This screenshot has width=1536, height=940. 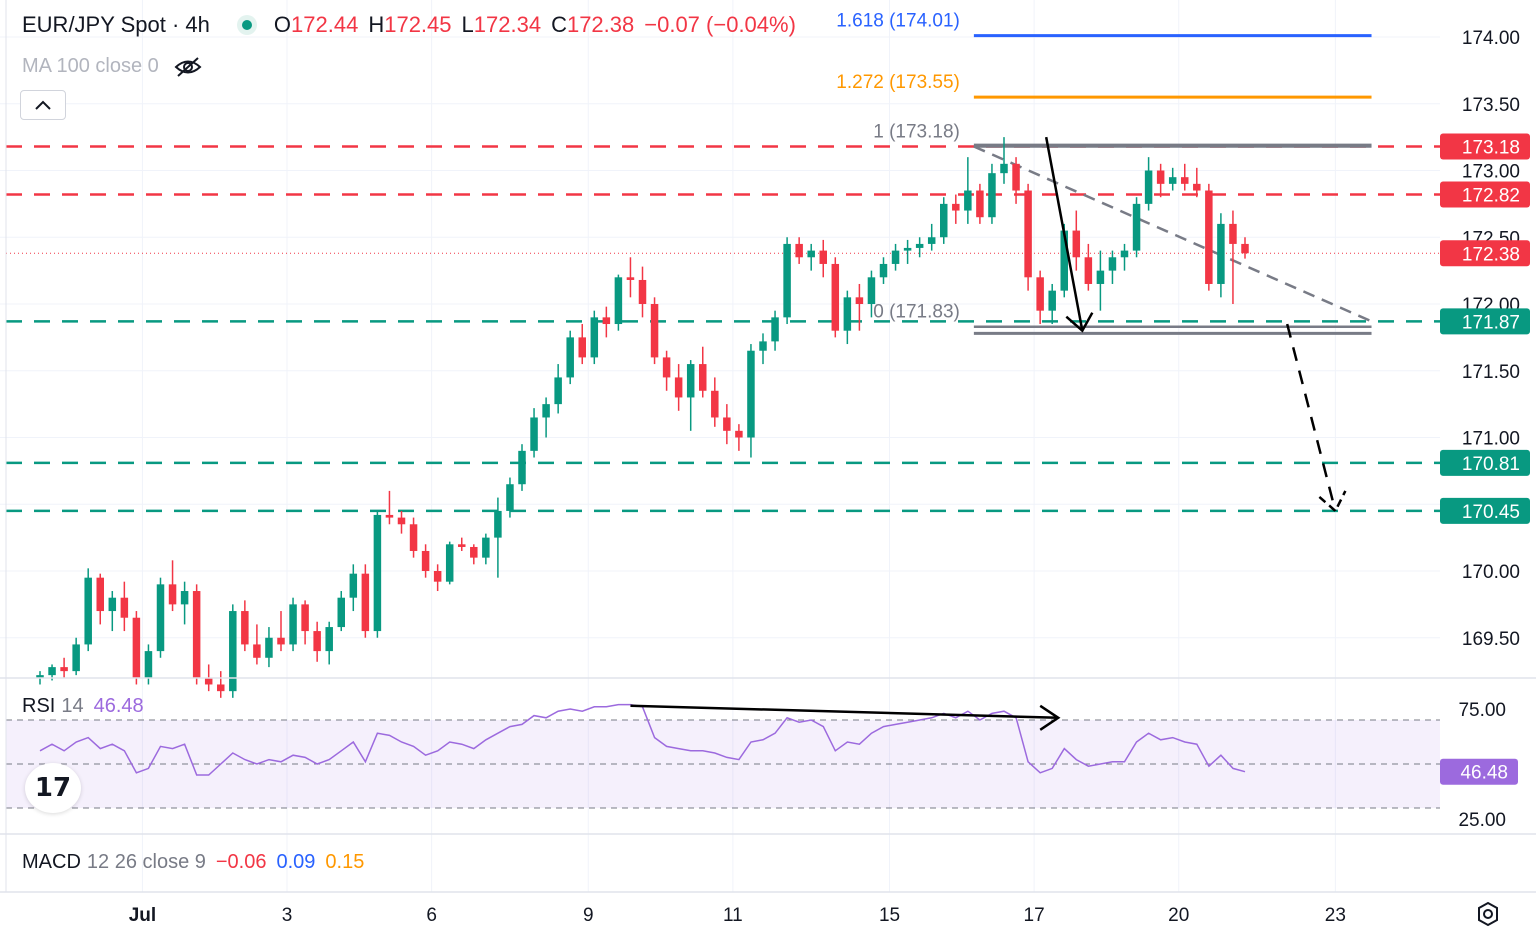 What do you see at coordinates (287, 915) in the screenshot?
I see `time-tick-label: 3` at bounding box center [287, 915].